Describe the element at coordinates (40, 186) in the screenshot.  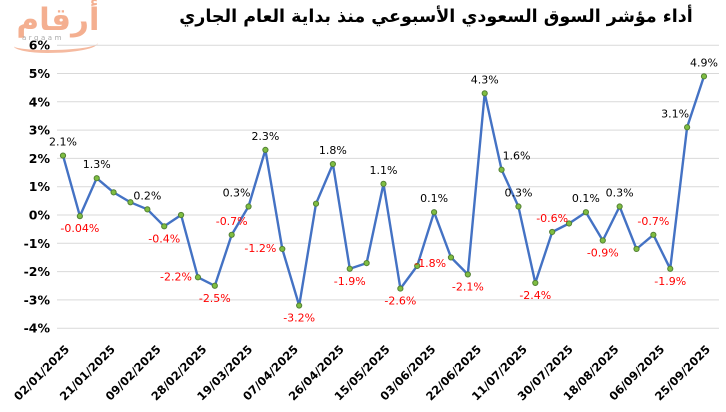
I see `y-axis-tick-label: 1%` at that location.